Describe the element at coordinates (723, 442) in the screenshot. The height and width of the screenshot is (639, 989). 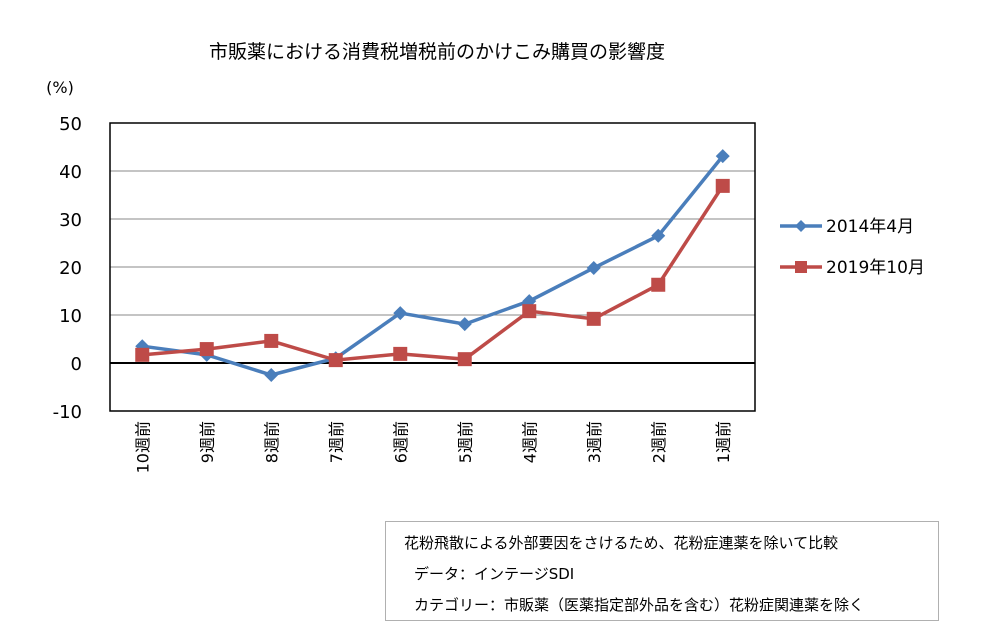
I see `x-tick-label: 1週前` at that location.